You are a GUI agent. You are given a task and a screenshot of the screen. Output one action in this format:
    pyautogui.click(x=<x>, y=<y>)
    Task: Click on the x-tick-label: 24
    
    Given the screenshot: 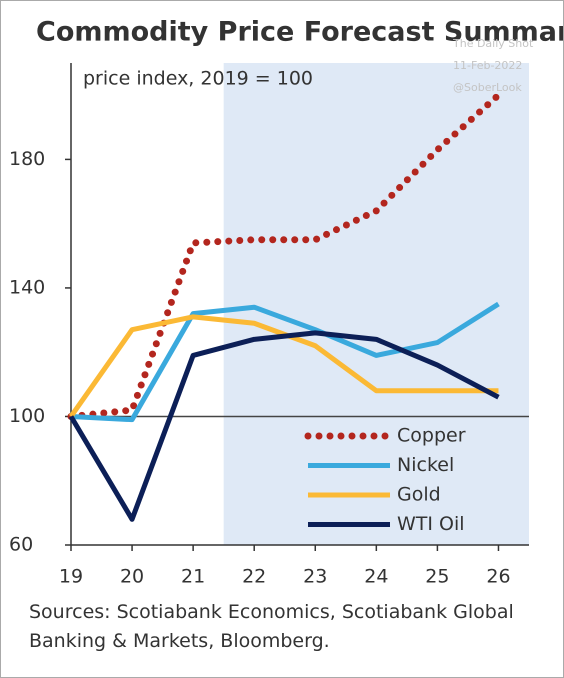 What is the action you would take?
    pyautogui.click(x=376, y=577)
    